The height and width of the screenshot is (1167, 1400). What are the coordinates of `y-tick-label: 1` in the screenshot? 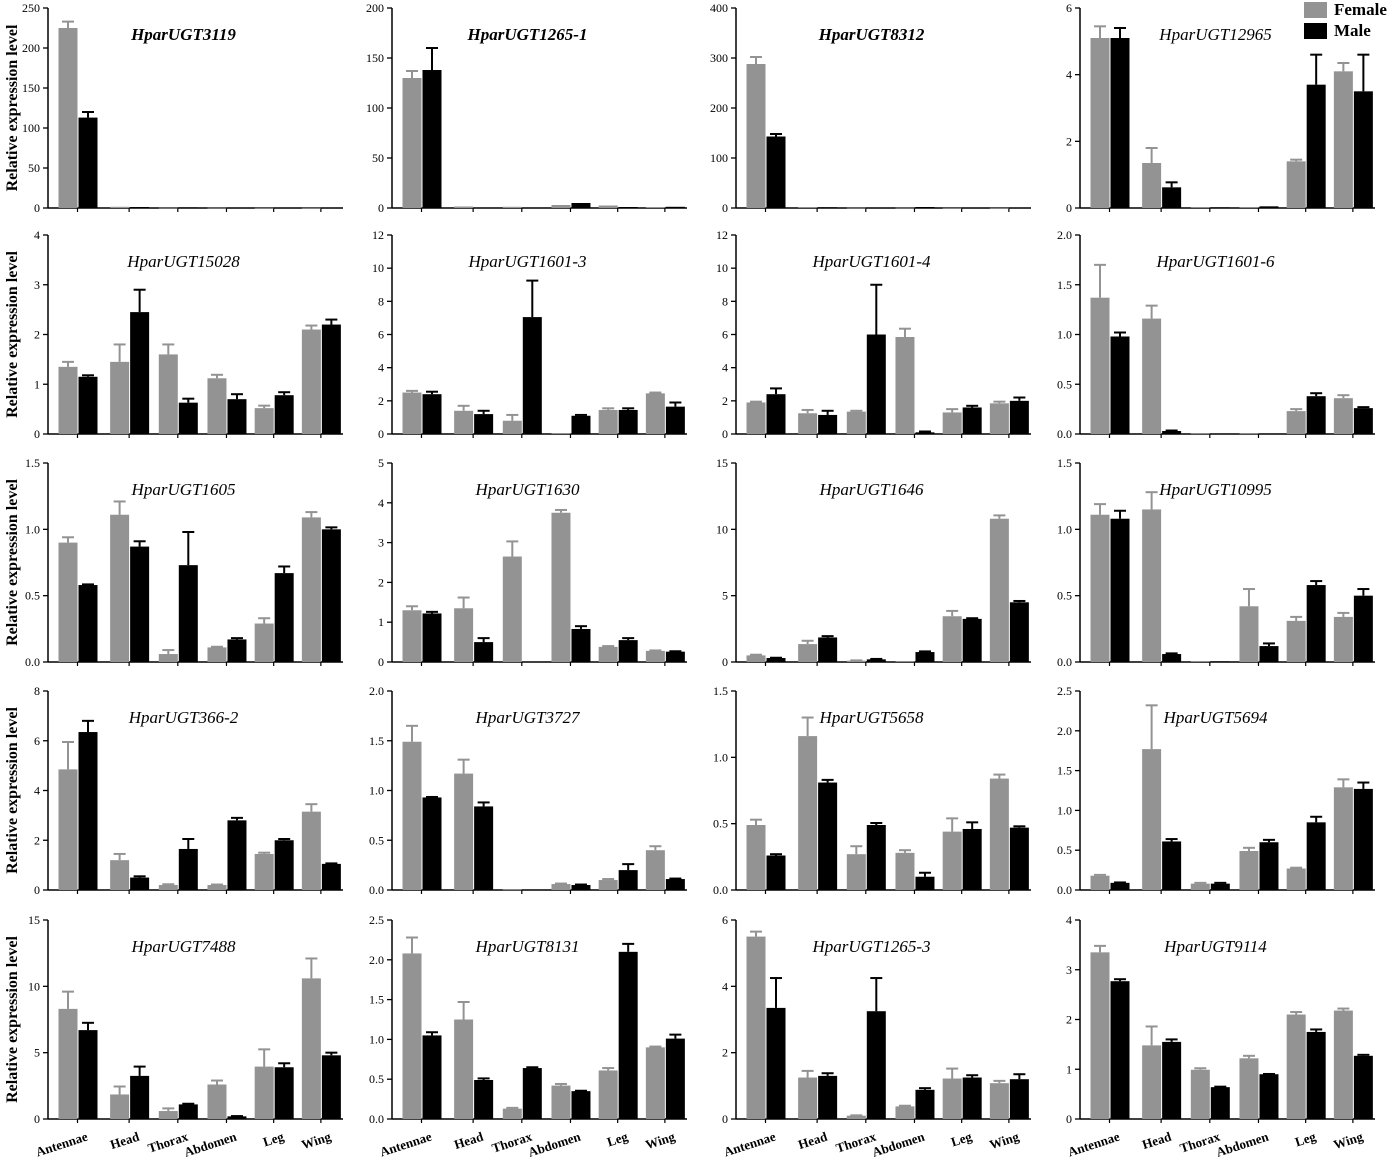 It's located at (381, 622).